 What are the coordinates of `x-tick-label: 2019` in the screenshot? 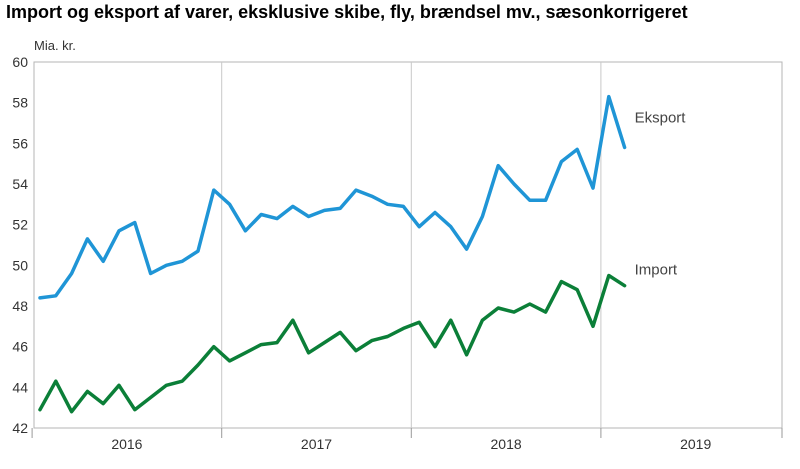 It's located at (695, 444).